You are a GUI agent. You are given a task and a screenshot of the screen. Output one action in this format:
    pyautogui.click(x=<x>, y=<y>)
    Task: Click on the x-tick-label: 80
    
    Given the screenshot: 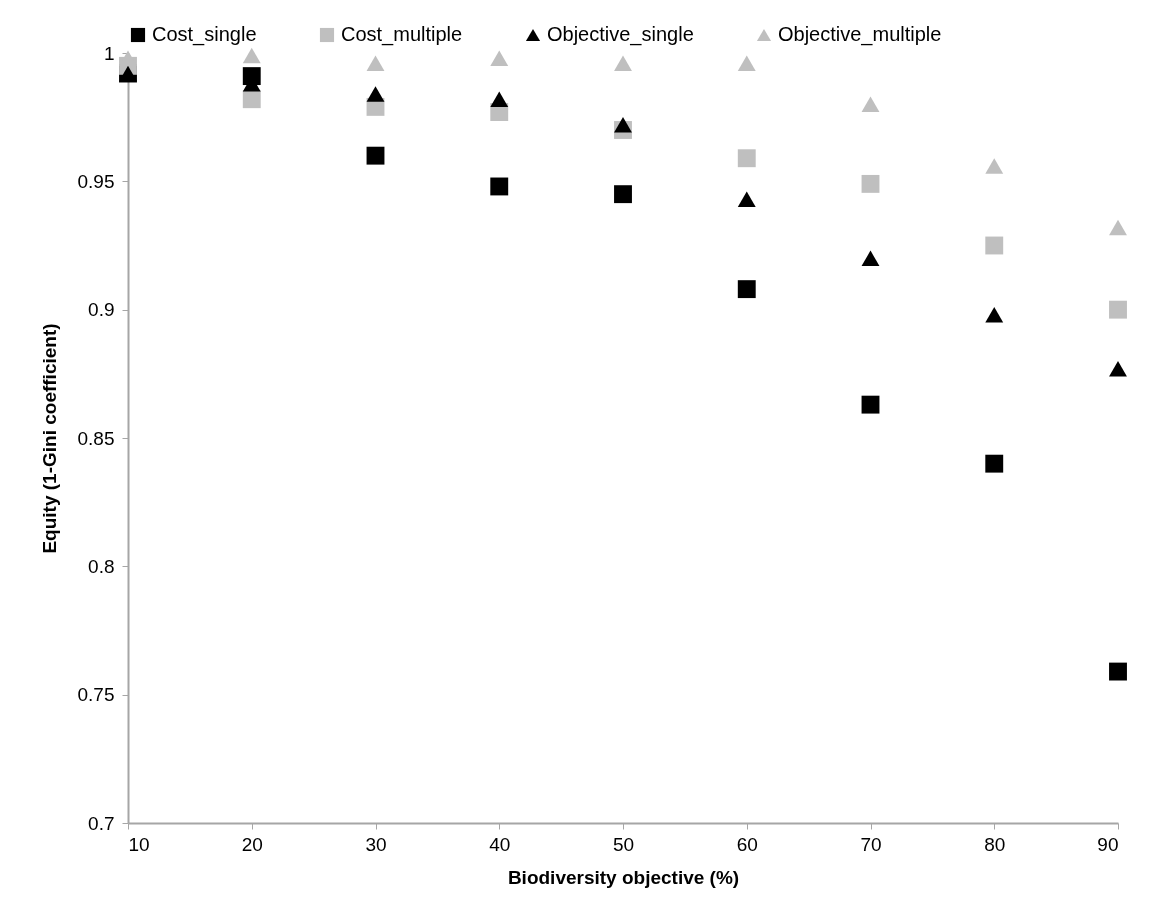 What is the action you would take?
    pyautogui.click(x=995, y=844)
    